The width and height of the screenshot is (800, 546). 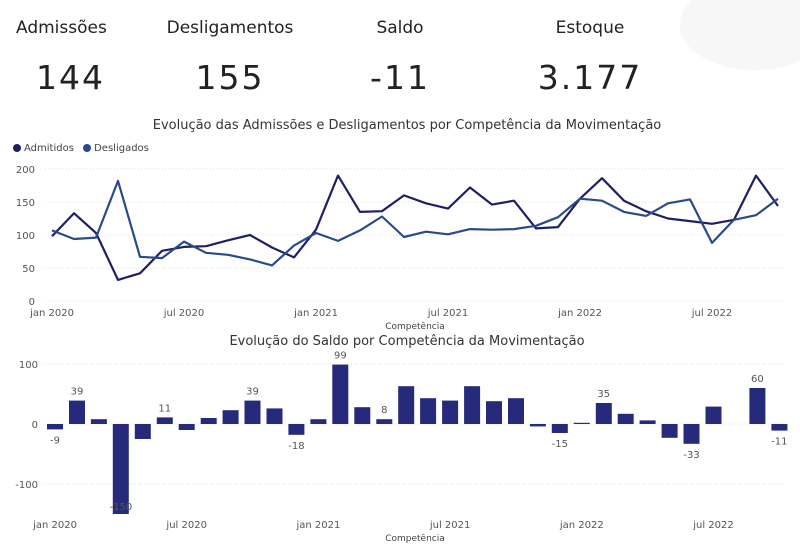 I want to click on y-tick-label: 200, so click(x=25, y=170).